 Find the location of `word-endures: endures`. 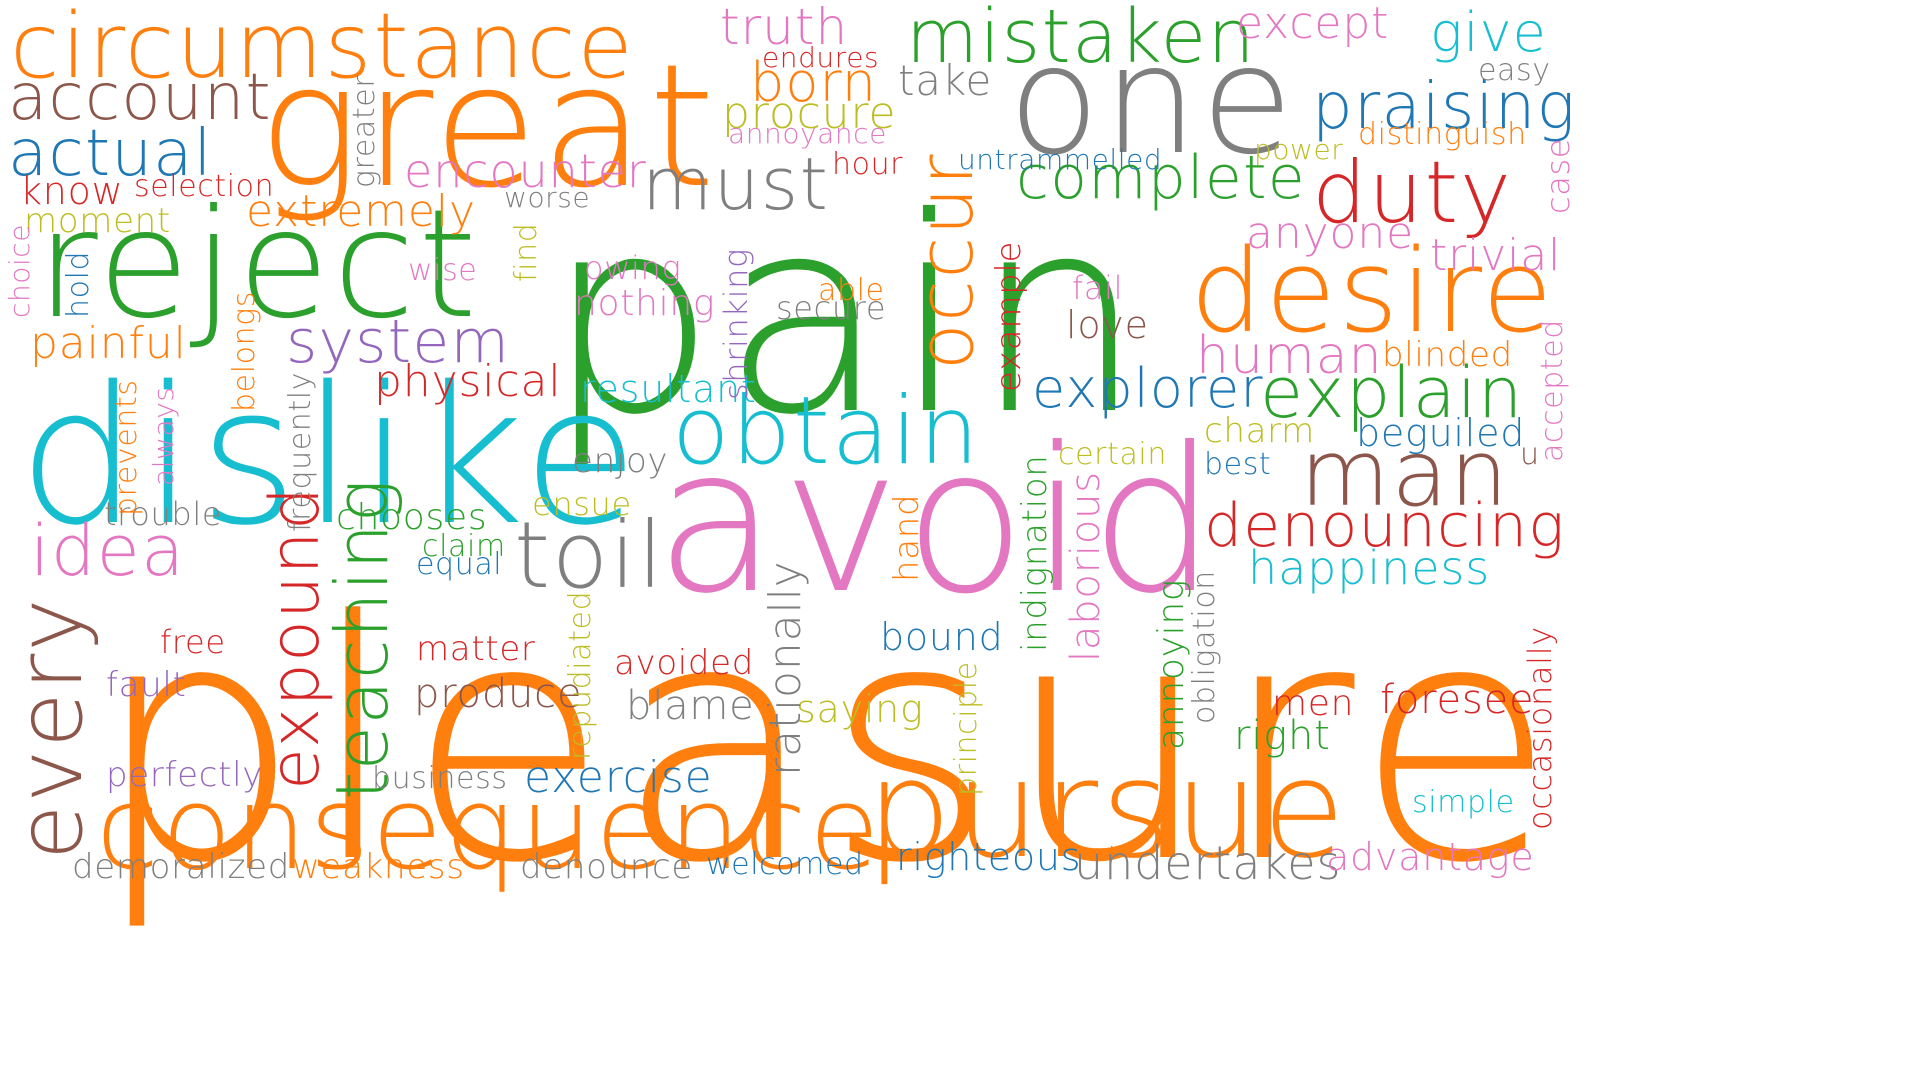

word-endures: endures is located at coordinates (821, 57).